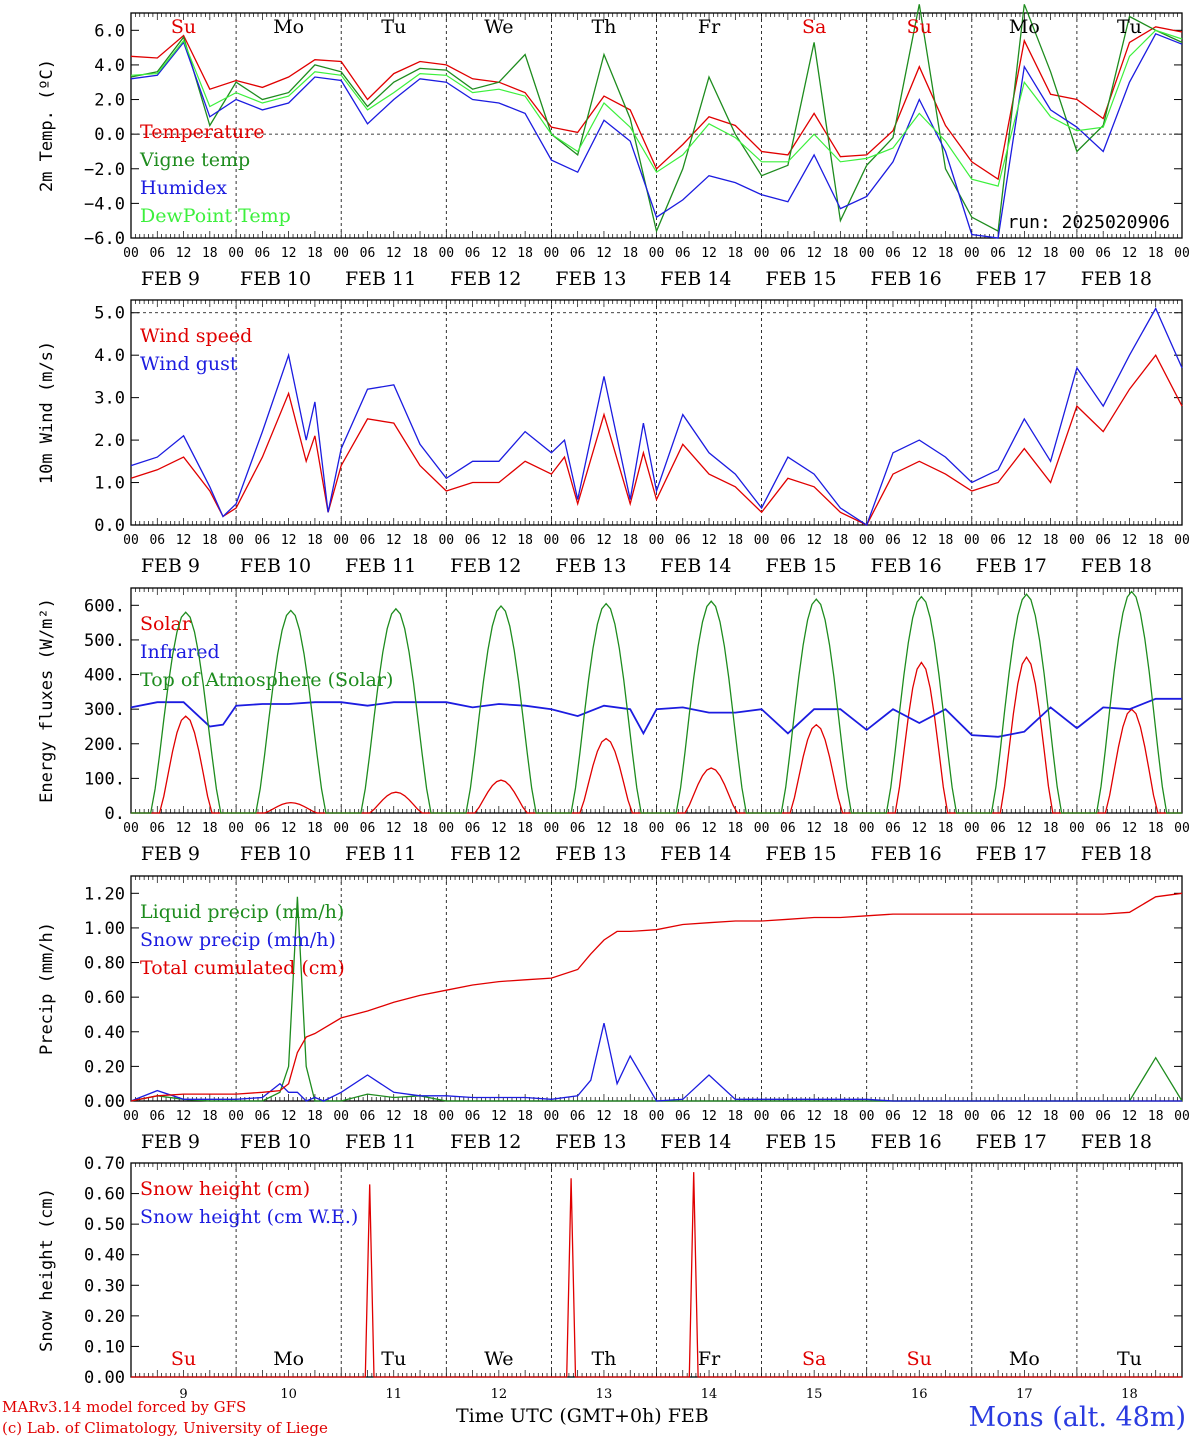  Describe the element at coordinates (485, 566) in the screenshot. I see `date-label: FEB 12` at that location.